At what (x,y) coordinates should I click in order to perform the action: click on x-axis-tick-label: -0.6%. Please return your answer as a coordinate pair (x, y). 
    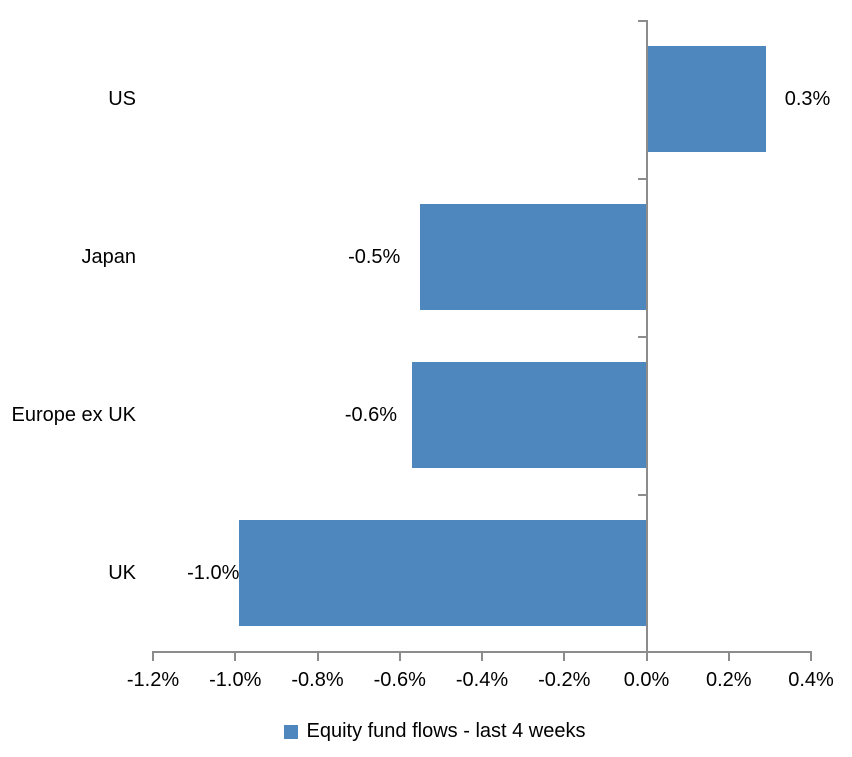
    Looking at the image, I should click on (399, 680).